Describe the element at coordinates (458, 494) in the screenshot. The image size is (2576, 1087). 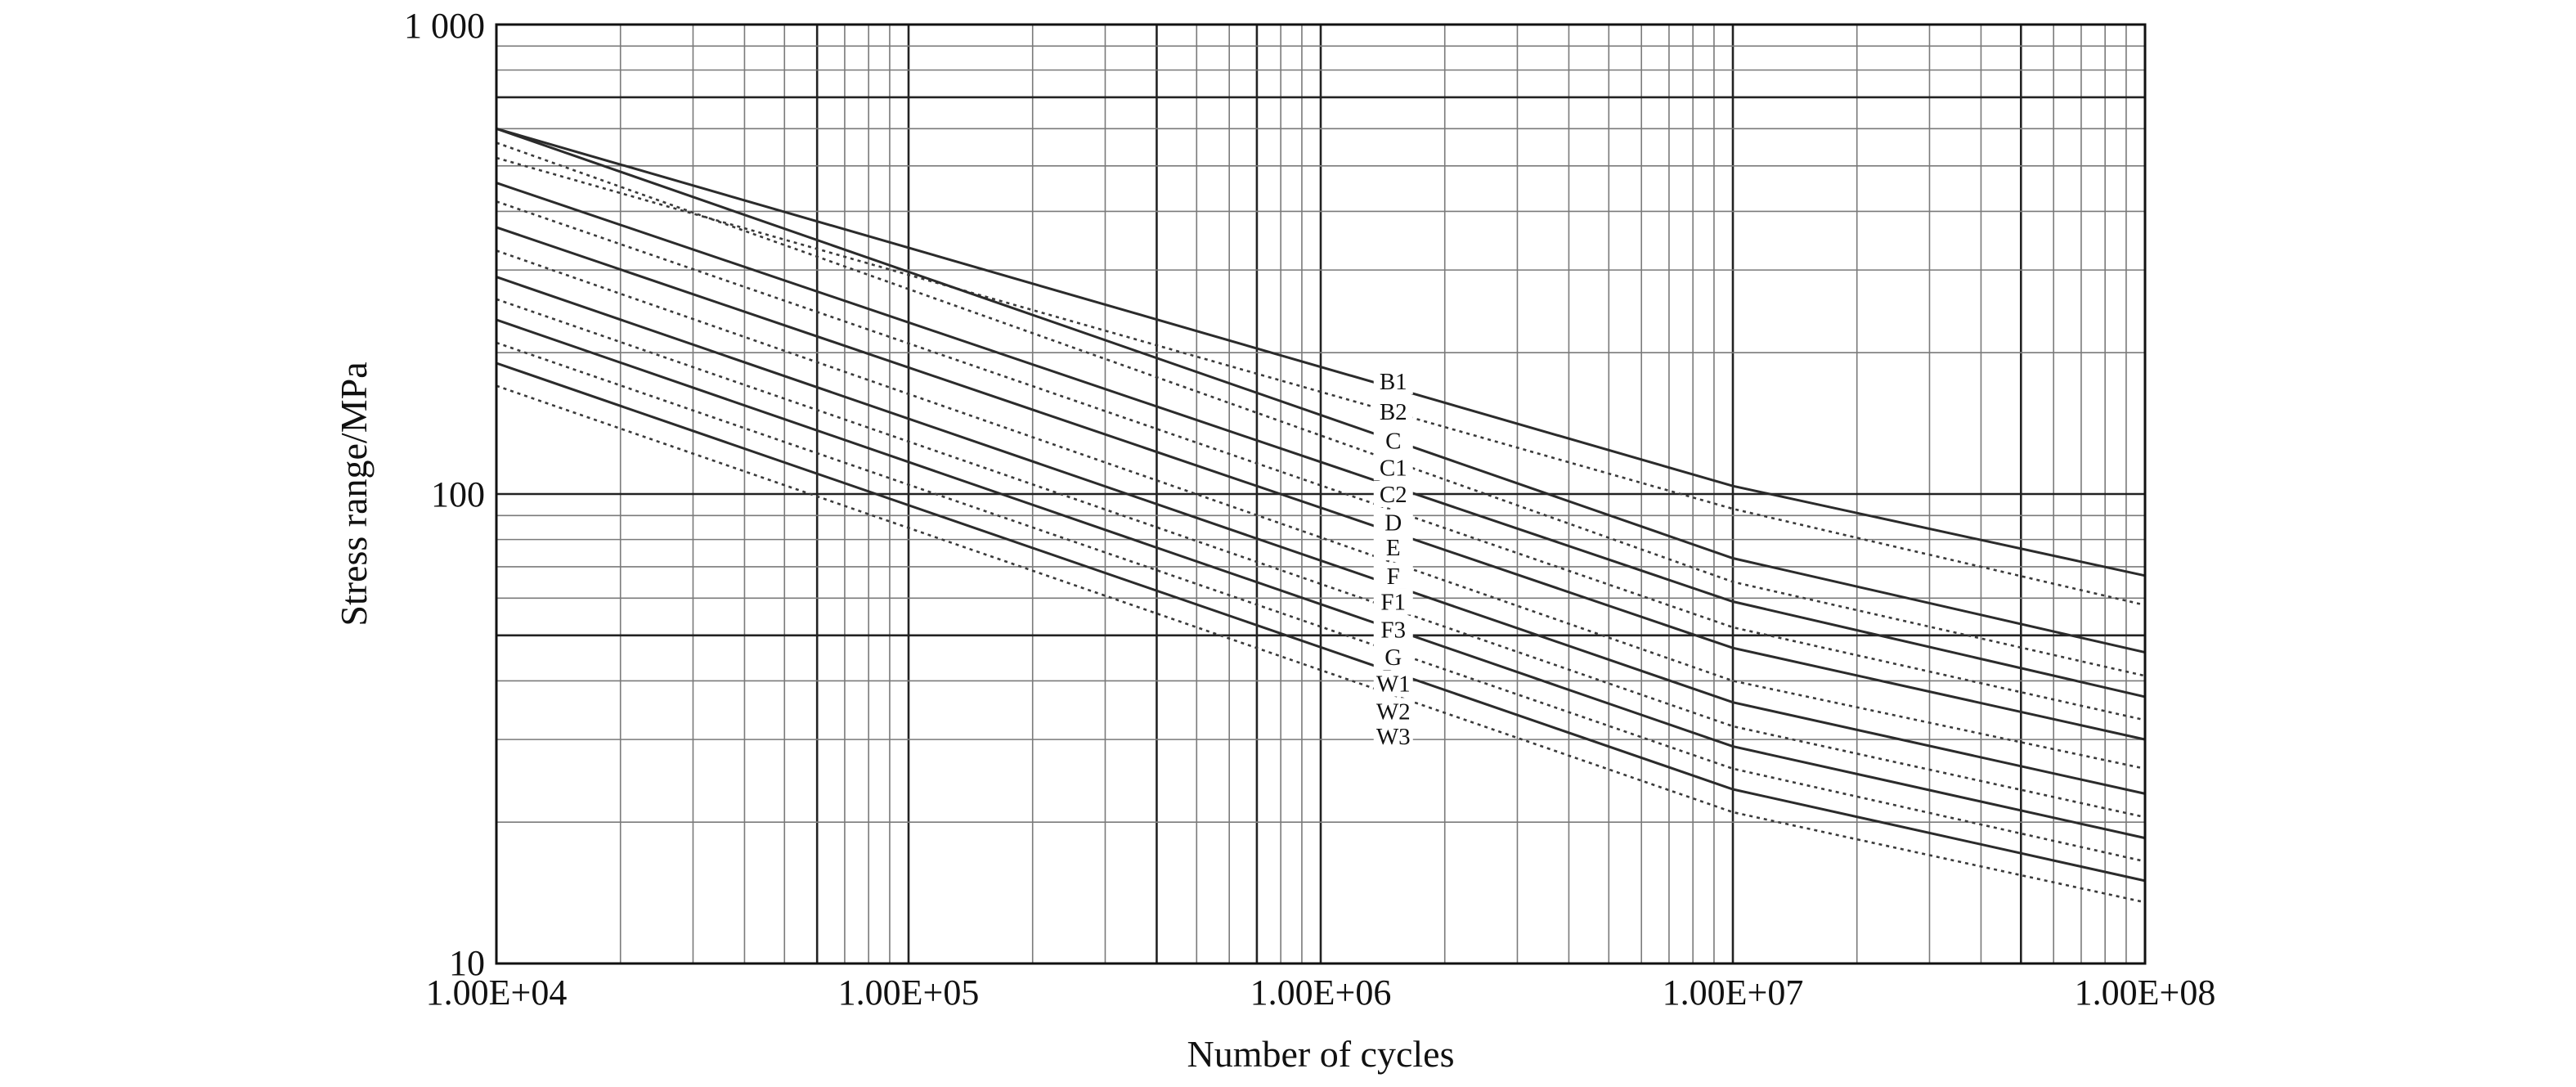
I see `y-tick-label: 100` at that location.